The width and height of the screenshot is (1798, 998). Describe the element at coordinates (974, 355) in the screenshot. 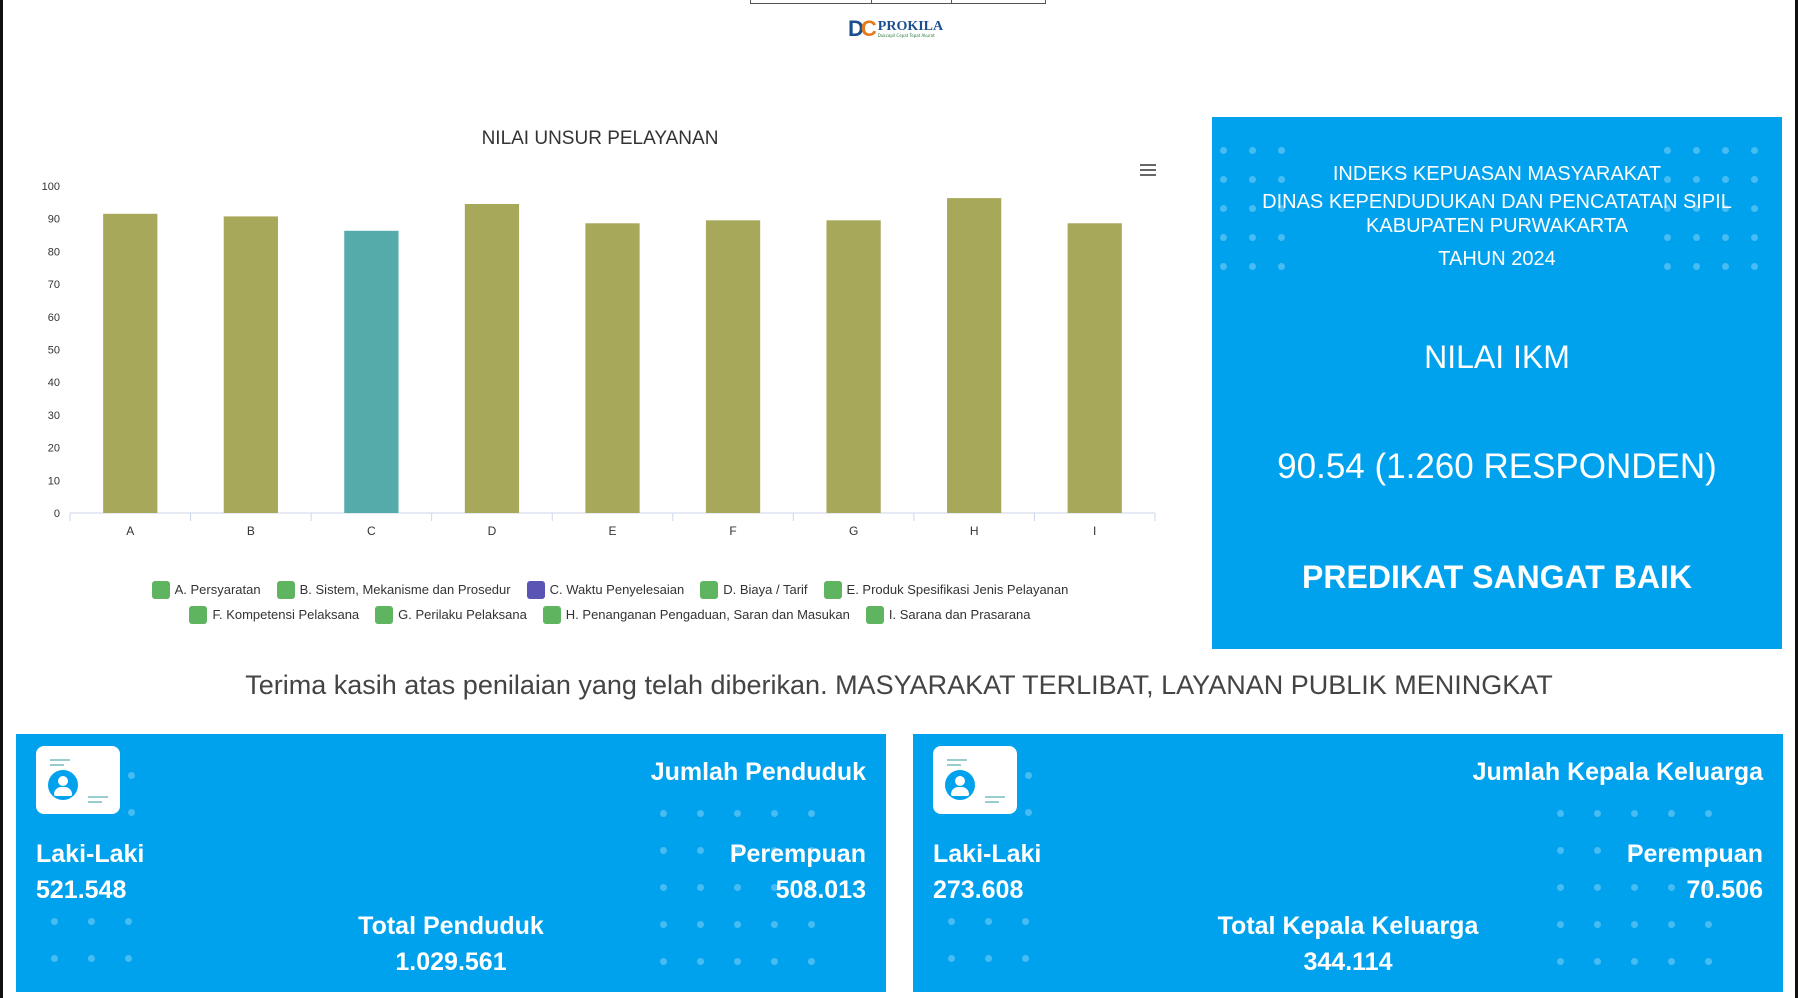

I see `bar-h` at that location.